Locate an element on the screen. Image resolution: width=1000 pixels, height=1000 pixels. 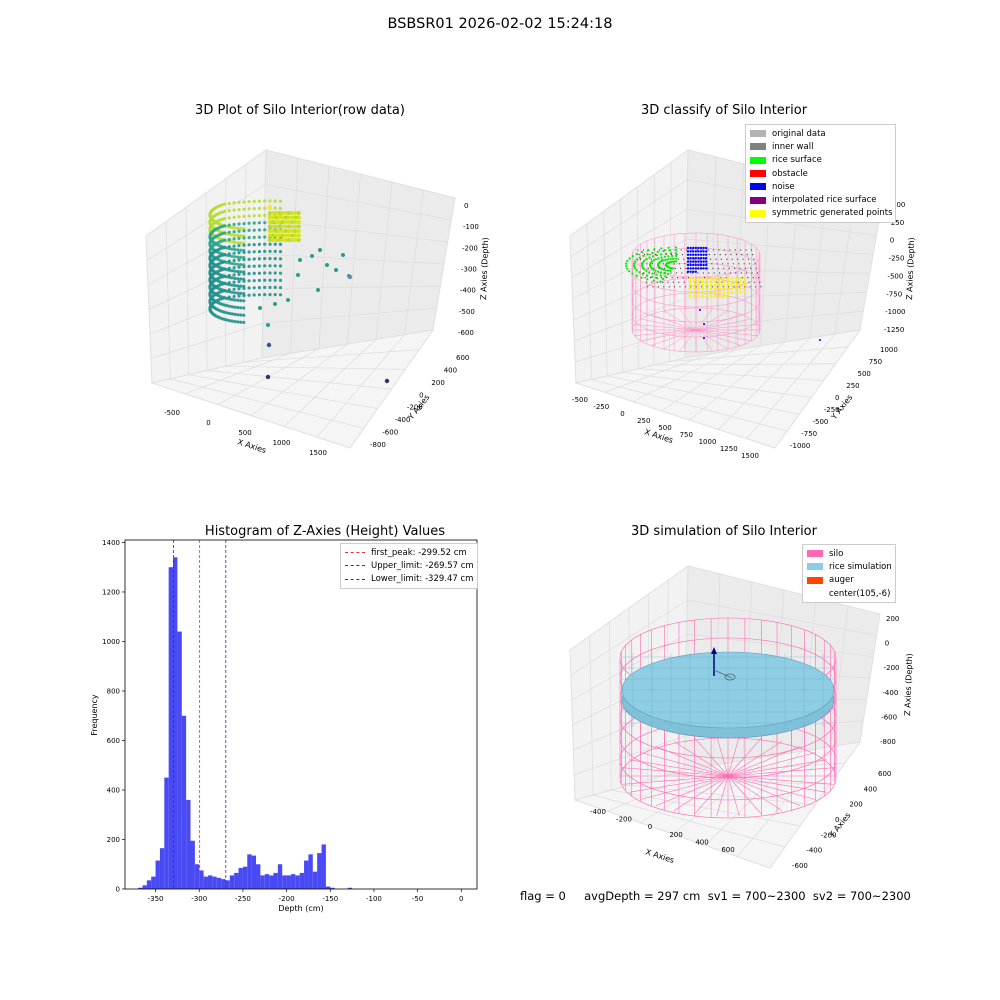
p1-yt-label: 600 is located at coordinates (462, 358).